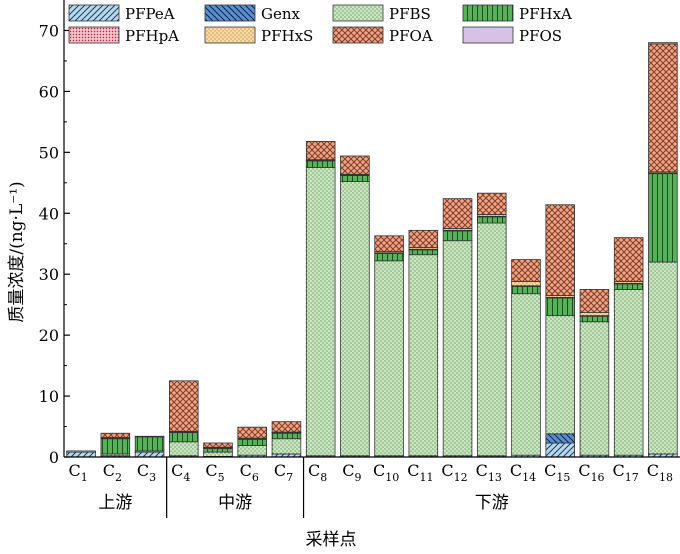 The width and height of the screenshot is (680, 554). Describe the element at coordinates (320, 24) in the screenshot. I see `legend: PFPeA Genx PFBS PFHxA PFHpA PFHxS PFOA PFOS` at that location.